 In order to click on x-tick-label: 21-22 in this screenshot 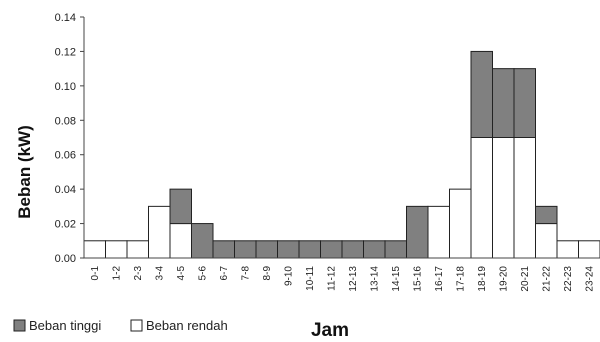, I will do `click(546, 279)`.